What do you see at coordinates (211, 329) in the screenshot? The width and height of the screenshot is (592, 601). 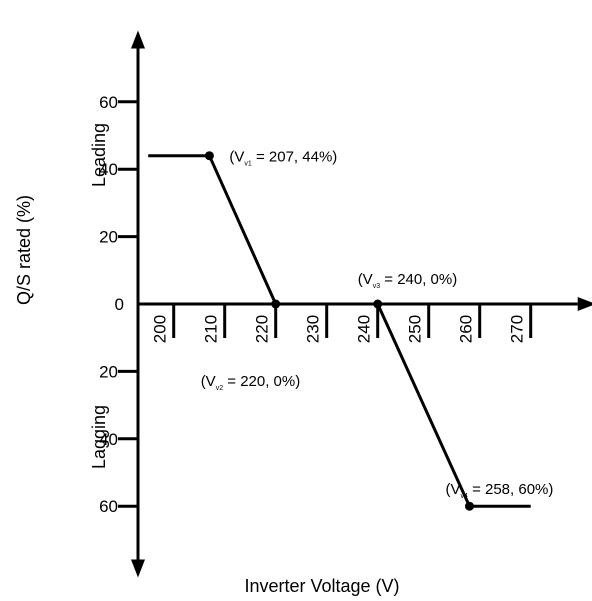 I see `x-tick-label-210: 210` at bounding box center [211, 329].